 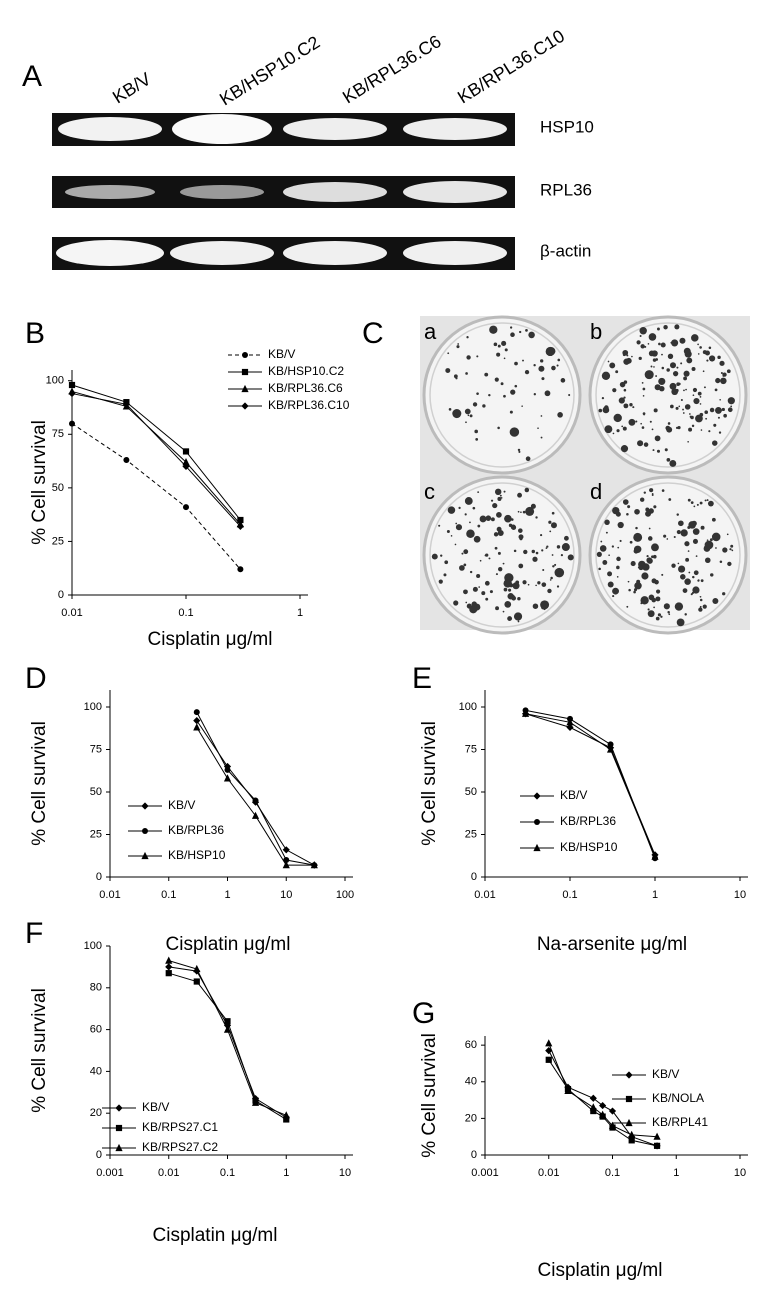 I want to click on legend-label: KB/V, so click(x=155, y=1107).